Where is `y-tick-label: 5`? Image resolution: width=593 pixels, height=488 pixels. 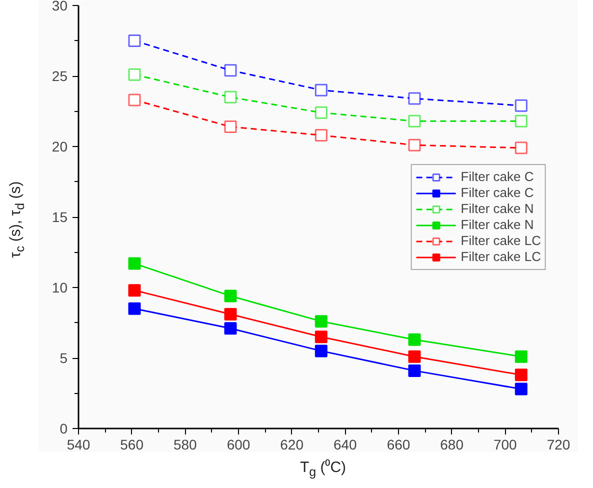
y-tick-label: 5 is located at coordinates (64, 358).